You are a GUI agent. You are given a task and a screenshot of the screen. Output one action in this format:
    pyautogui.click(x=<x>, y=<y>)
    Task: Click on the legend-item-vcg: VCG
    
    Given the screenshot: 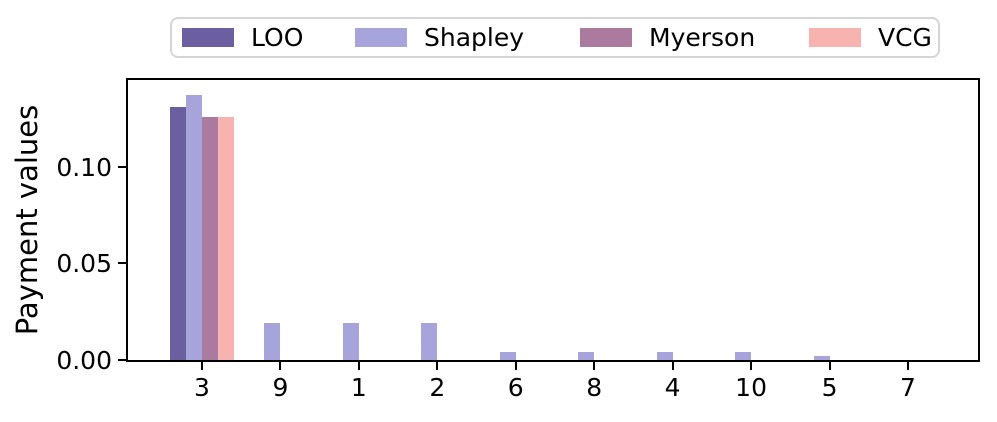 What is the action you would take?
    pyautogui.click(x=870, y=37)
    